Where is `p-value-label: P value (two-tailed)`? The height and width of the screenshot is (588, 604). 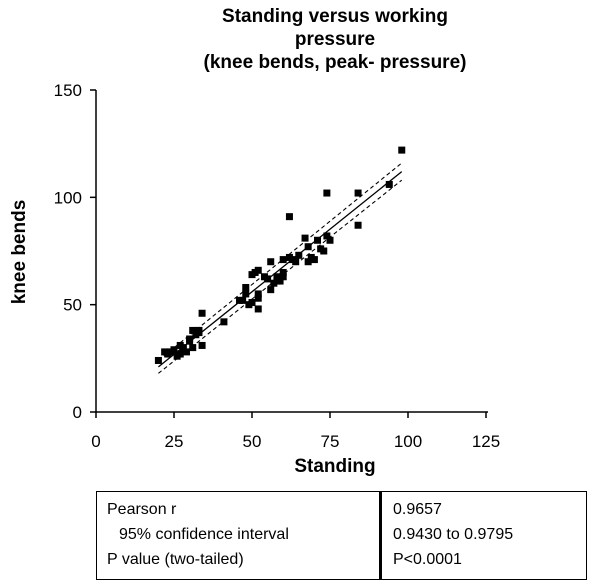
p-value-label: P value (two-tailed) is located at coordinates (175, 559).